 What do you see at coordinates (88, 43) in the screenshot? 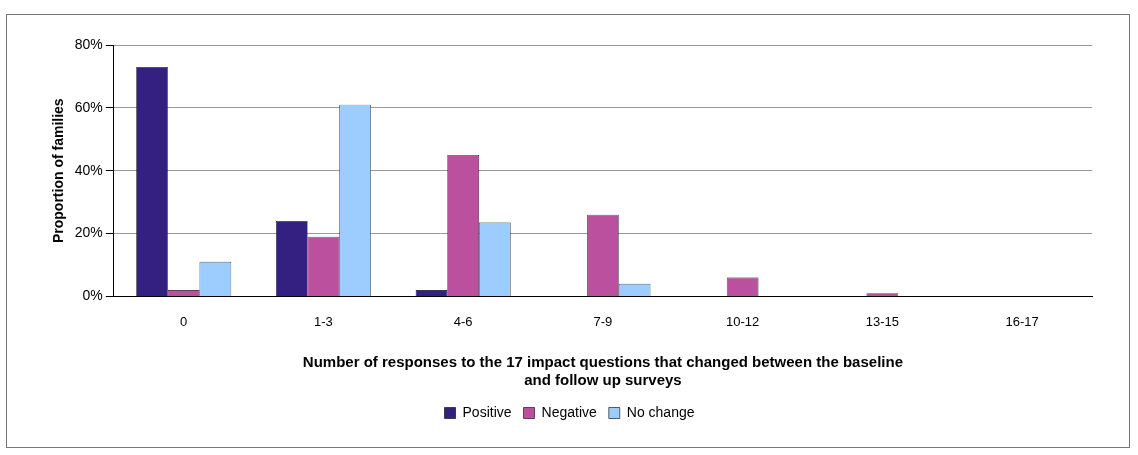
I see `y-tick-label: 80%` at bounding box center [88, 43].